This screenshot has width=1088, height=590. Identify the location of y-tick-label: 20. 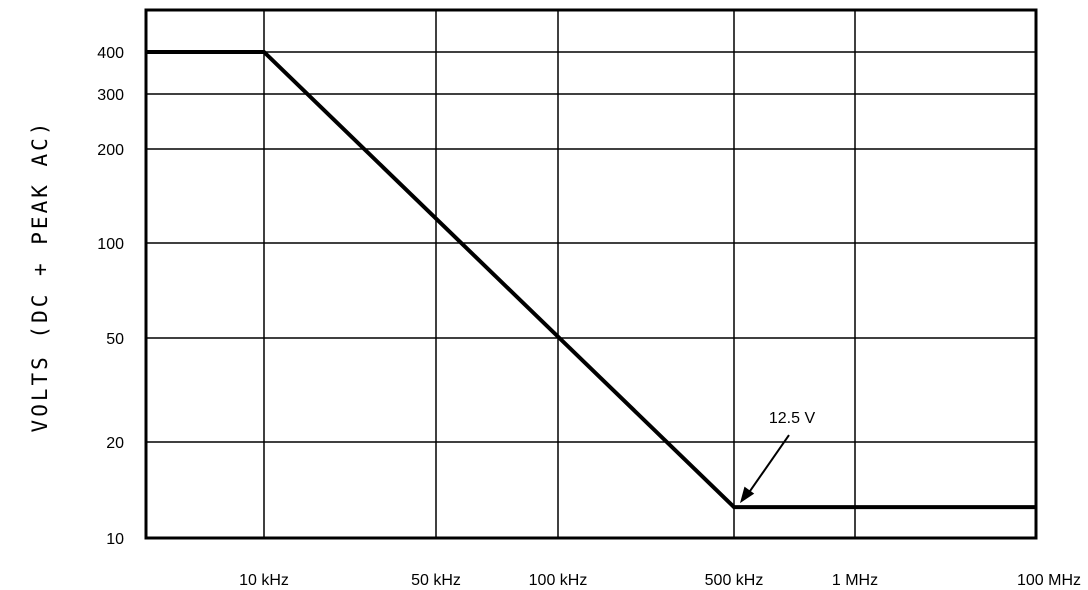
(115, 443).